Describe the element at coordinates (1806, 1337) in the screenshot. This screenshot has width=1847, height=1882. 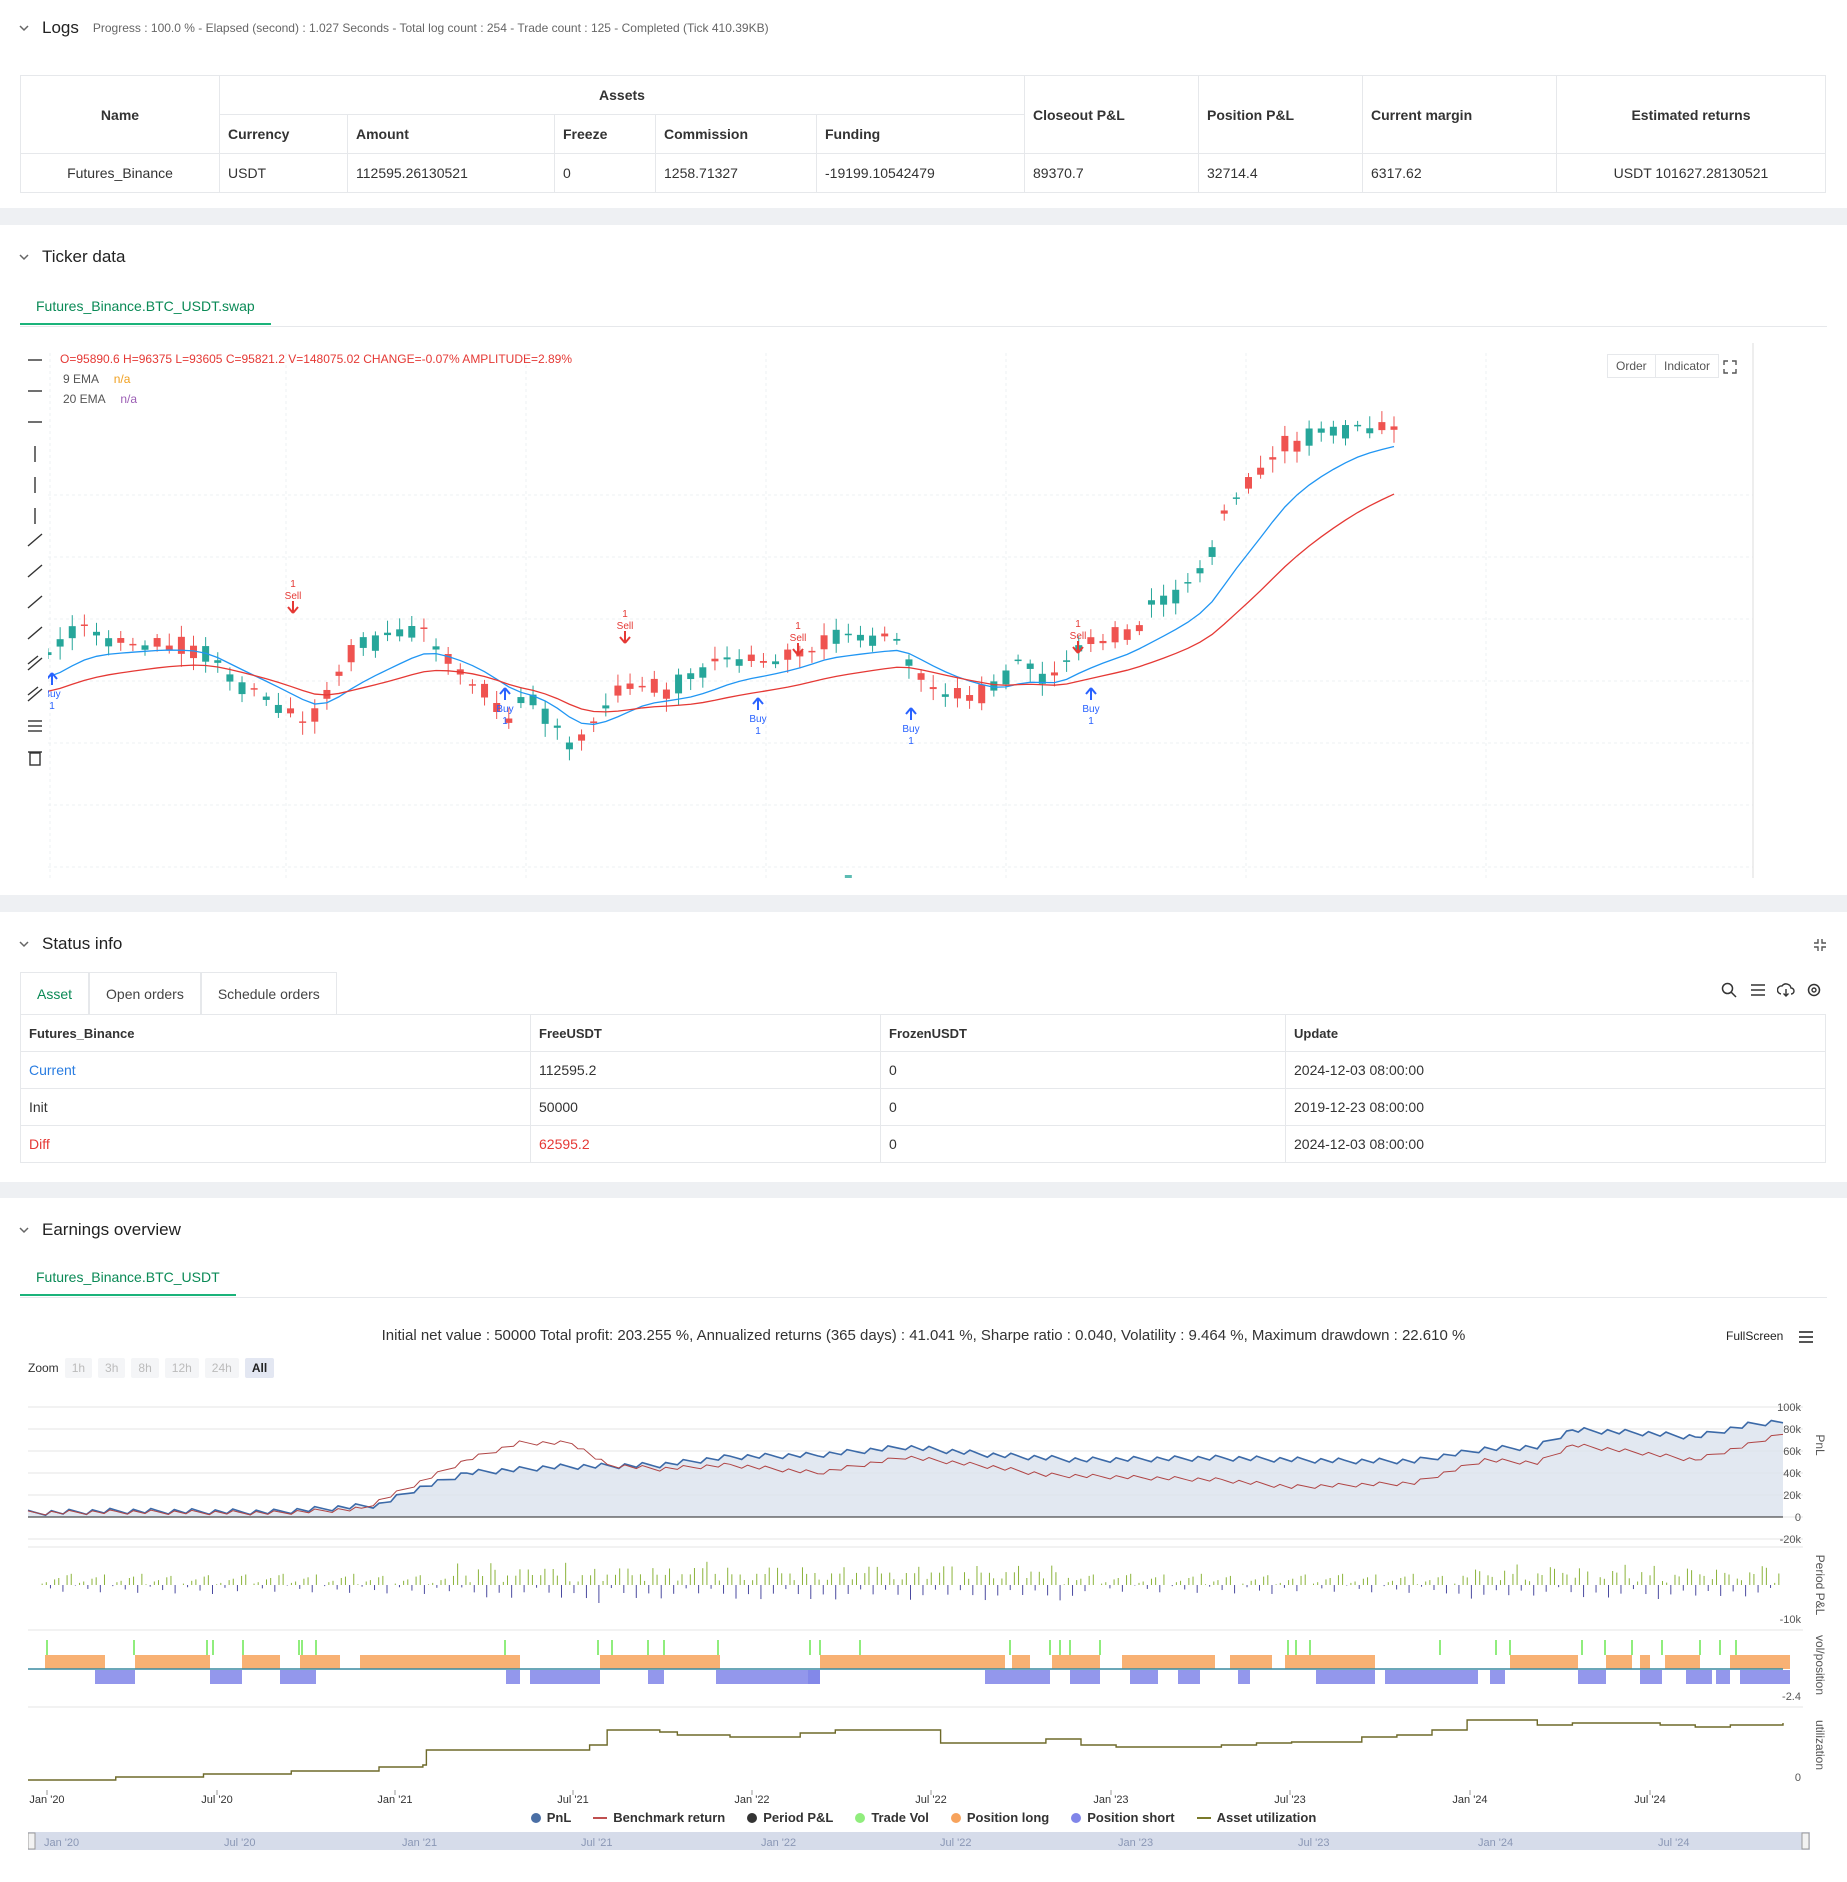
I see `menu-icon` at that location.